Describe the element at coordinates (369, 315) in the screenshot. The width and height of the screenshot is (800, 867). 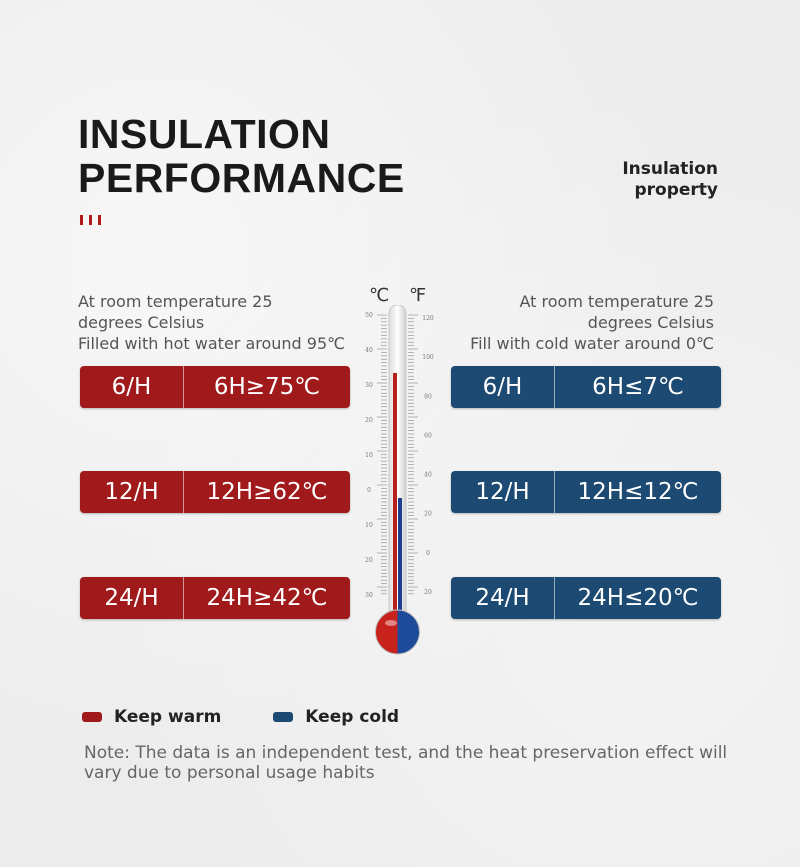
I see `celsius-tick-label: 50` at that location.